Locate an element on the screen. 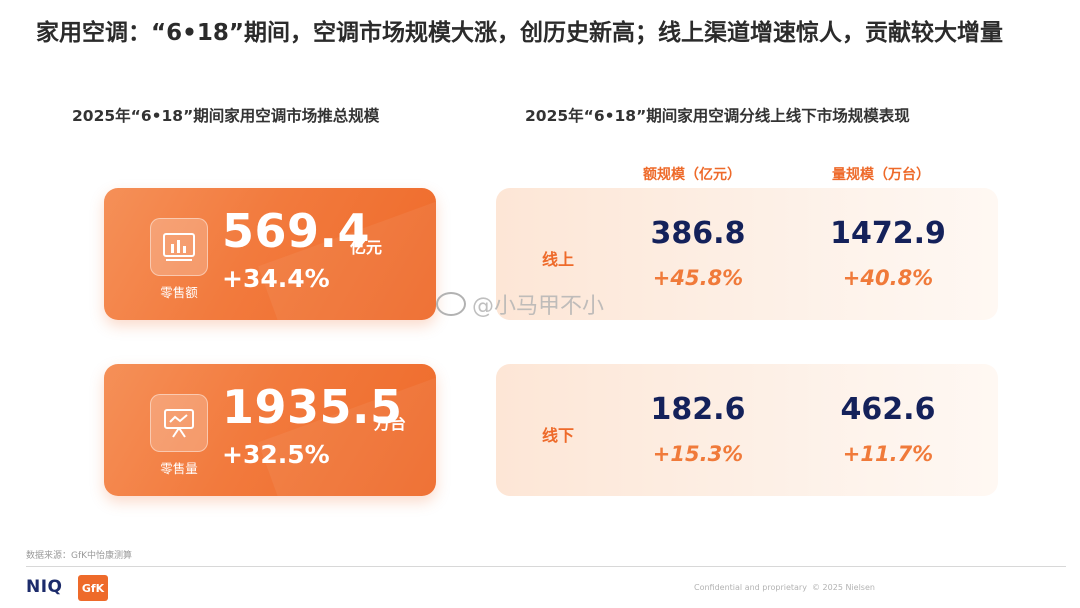 The height and width of the screenshot is (608, 1080). online-amount: 386.8 is located at coordinates (698, 233).